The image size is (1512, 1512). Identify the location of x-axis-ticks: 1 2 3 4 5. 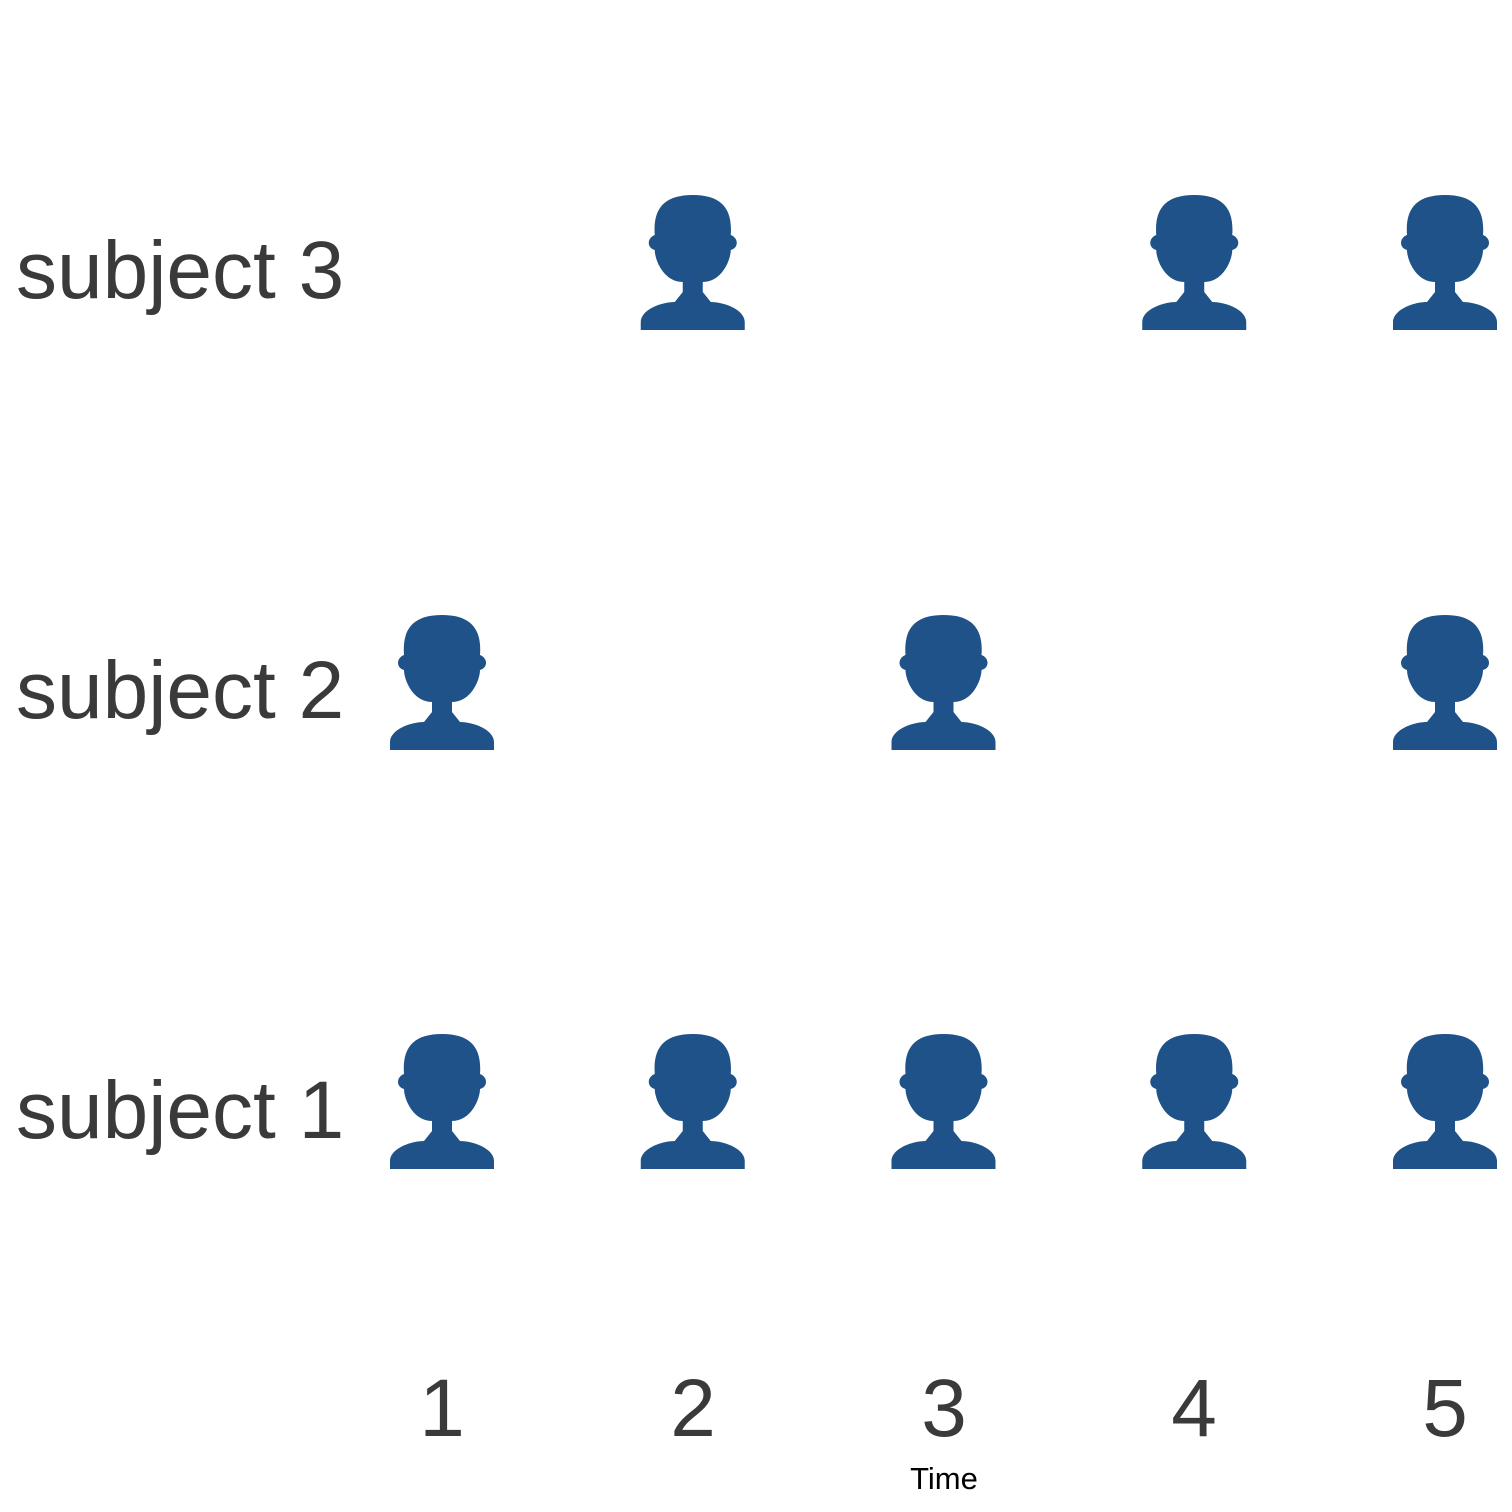
(943, 1408).